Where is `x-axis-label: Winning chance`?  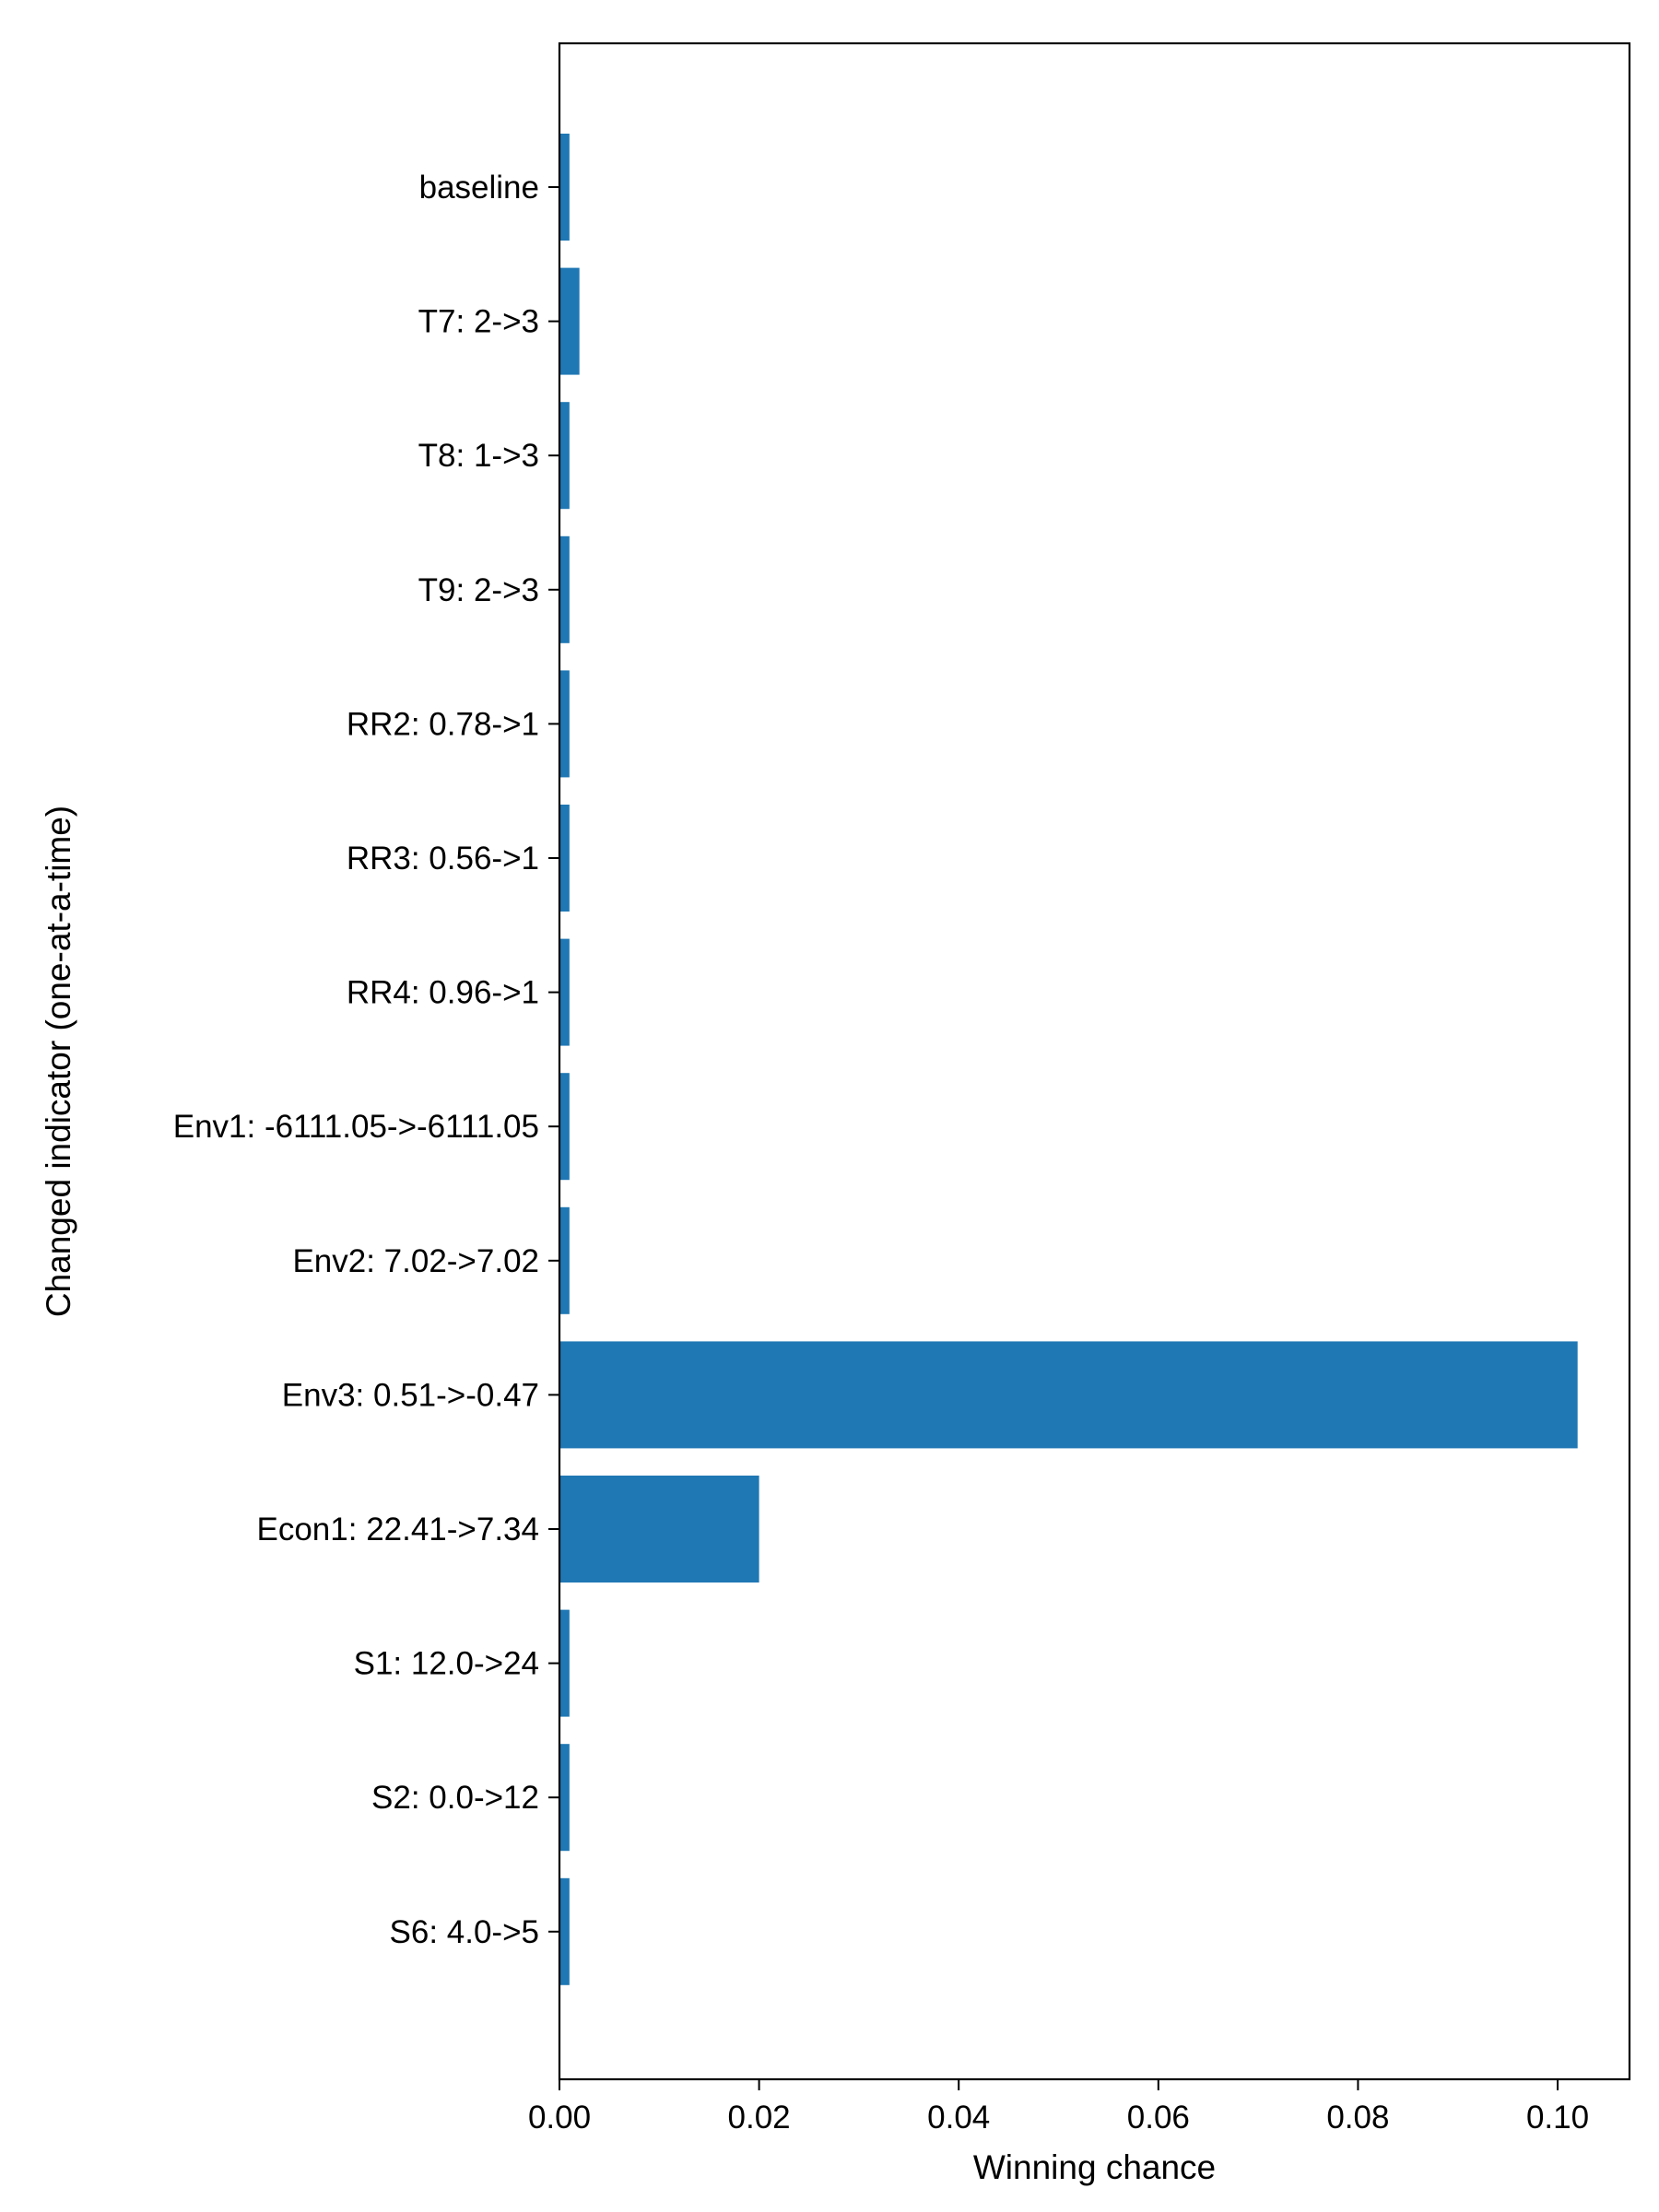 x-axis-label: Winning chance is located at coordinates (1094, 2167).